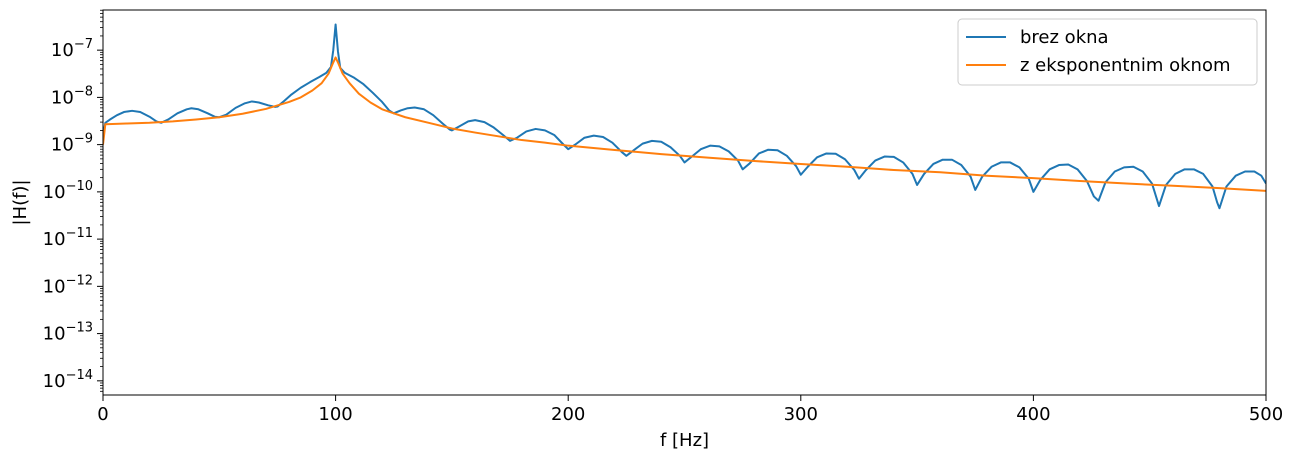  What do you see at coordinates (68, 380) in the screenshot?
I see `y-tick-label: 10⁻¹⁴` at bounding box center [68, 380].